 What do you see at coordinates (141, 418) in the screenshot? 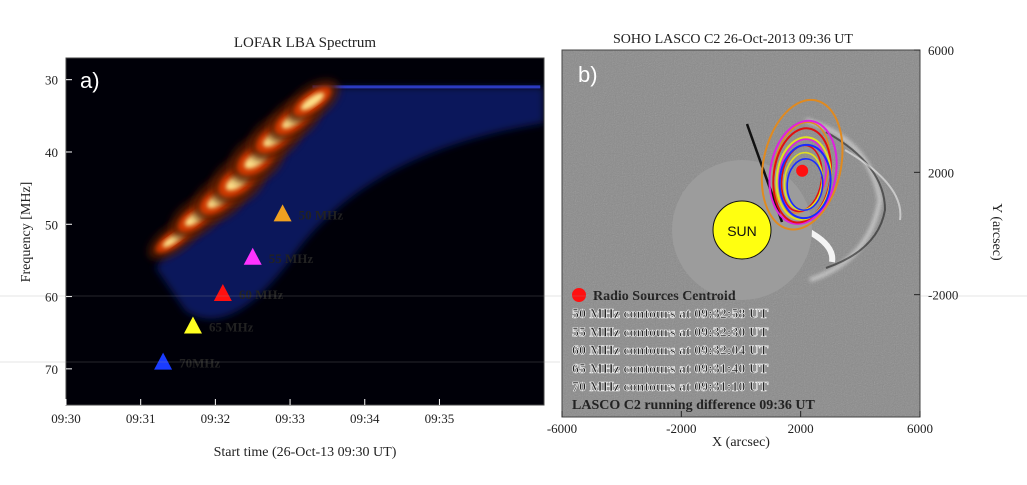
I see `x-tick-label: 09:31` at bounding box center [141, 418].